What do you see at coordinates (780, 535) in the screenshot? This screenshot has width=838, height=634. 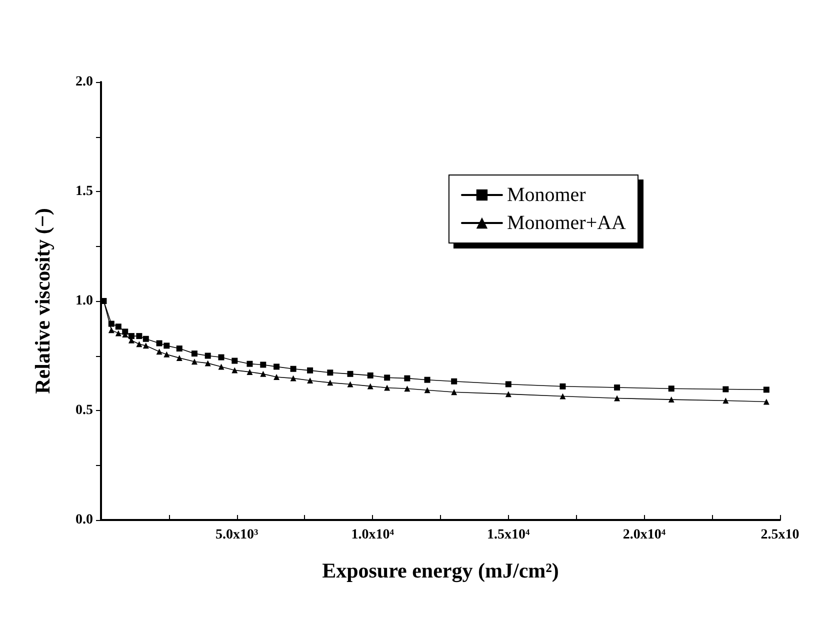 I see `x-tick-label: 2.5x10` at bounding box center [780, 535].